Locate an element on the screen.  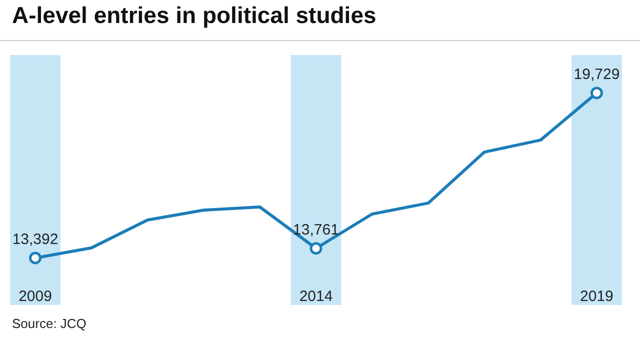
x-tick-label: 2019 is located at coordinates (597, 296).